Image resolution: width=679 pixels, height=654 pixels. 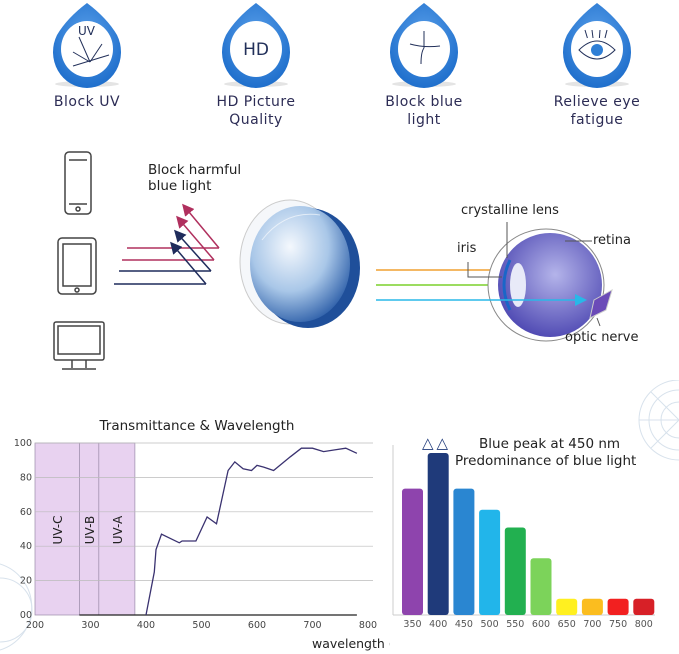 What do you see at coordinates (597, 120) in the screenshot?
I see `feature-label-line: fatigue` at bounding box center [597, 120].